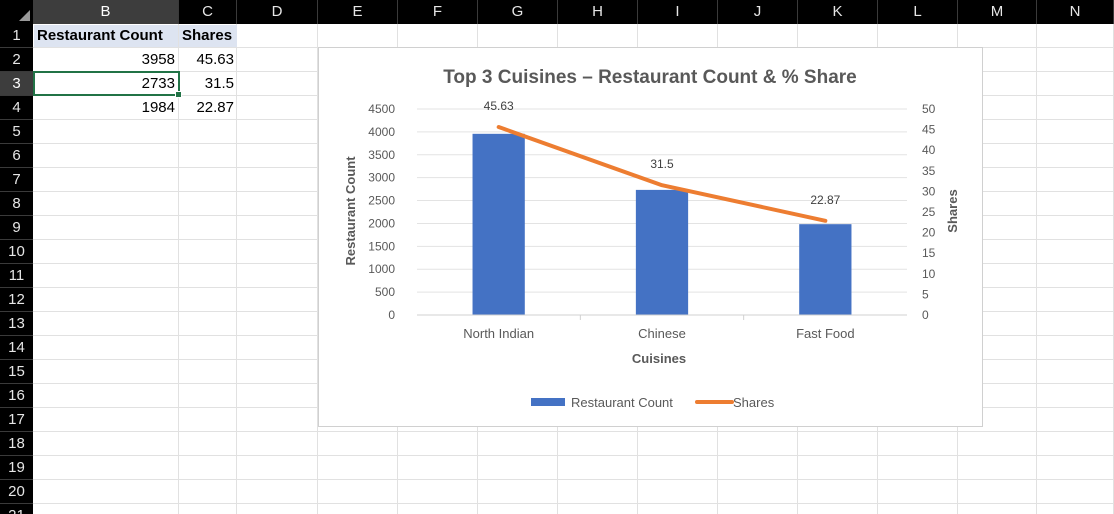 The image size is (1114, 514). What do you see at coordinates (16, 444) in the screenshot?
I see `row-header-18: 18` at bounding box center [16, 444].